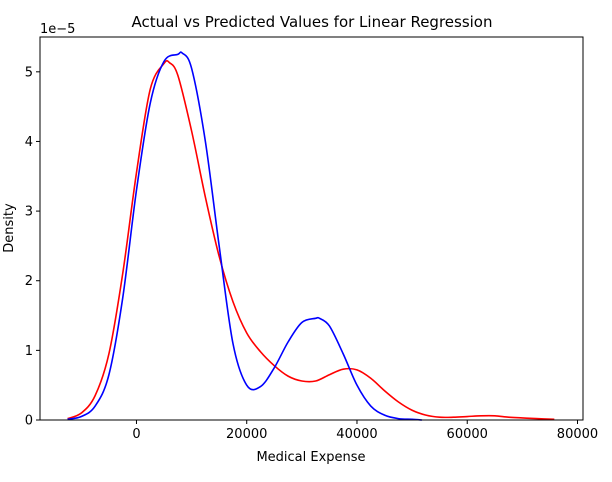 This screenshot has width=612, height=482. What do you see at coordinates (356, 434) in the screenshot?
I see `x-tick-label: 40000` at bounding box center [356, 434].